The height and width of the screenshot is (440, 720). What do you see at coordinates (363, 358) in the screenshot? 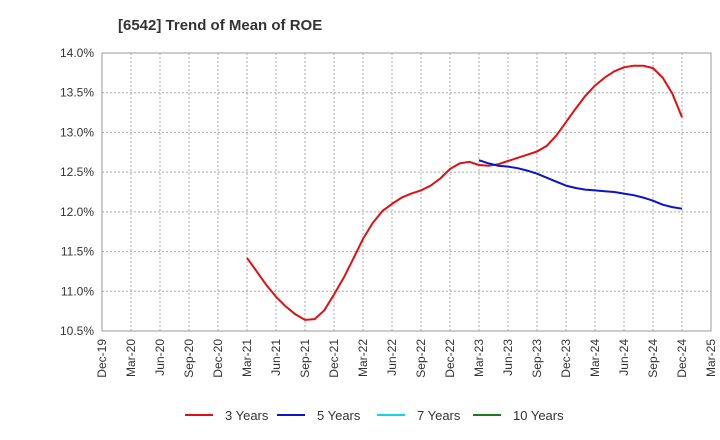
I see `x-tick-label: Mar-22` at bounding box center [363, 358].